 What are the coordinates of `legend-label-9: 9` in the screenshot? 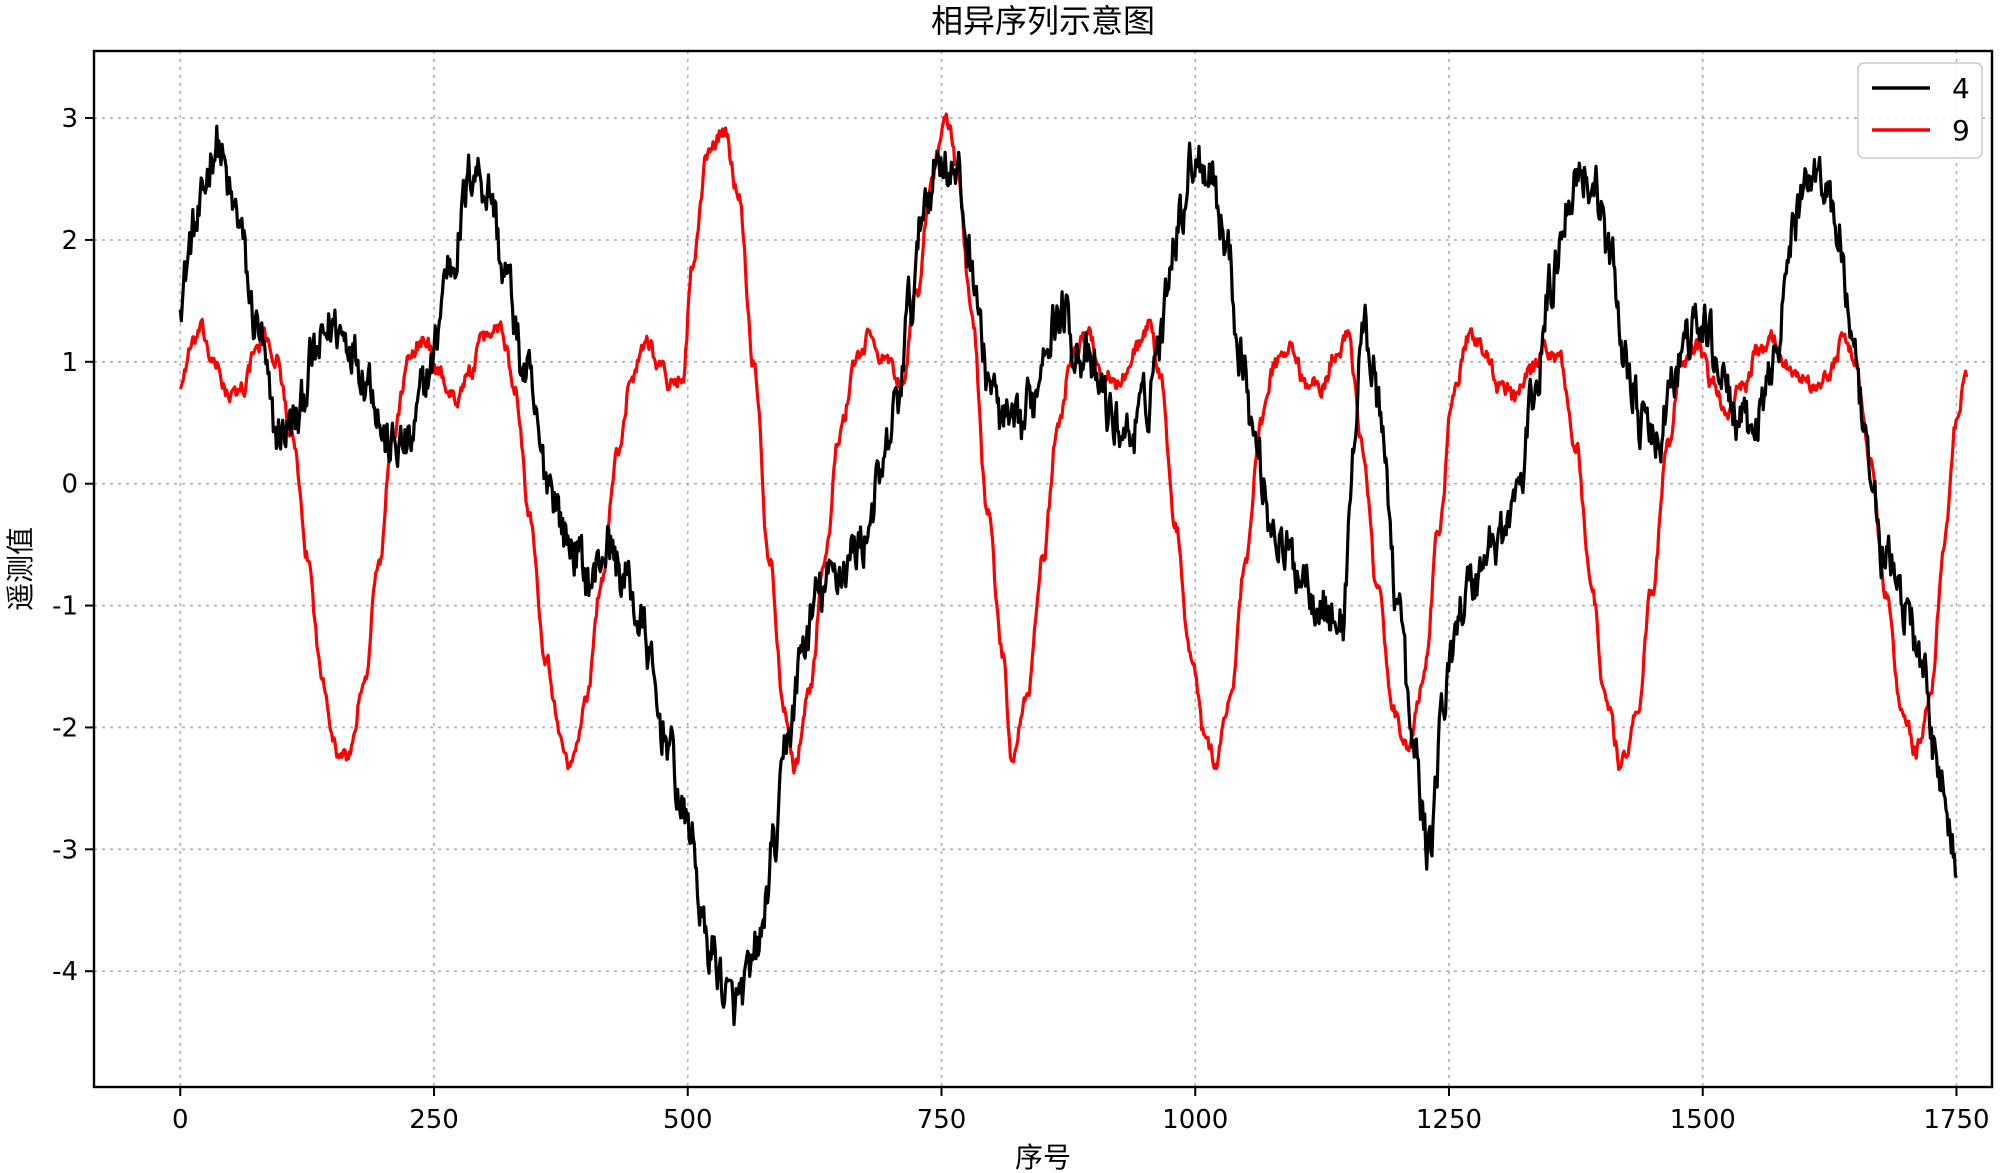 It's located at (1961, 130).